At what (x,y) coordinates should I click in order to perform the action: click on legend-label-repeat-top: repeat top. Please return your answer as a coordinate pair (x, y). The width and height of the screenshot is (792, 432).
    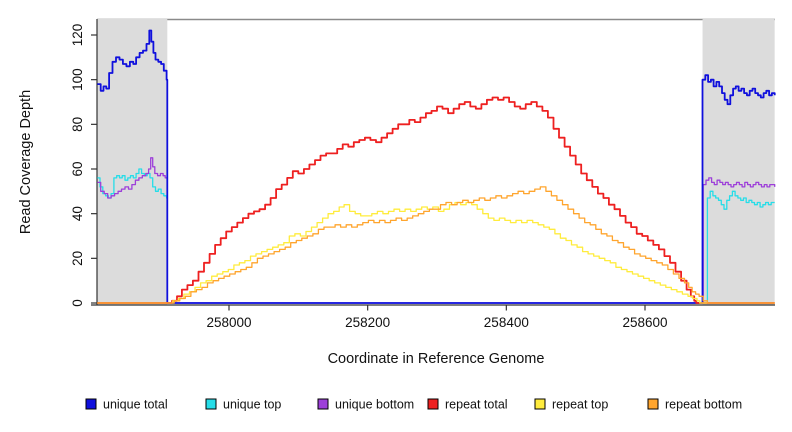
    Looking at the image, I should click on (580, 405).